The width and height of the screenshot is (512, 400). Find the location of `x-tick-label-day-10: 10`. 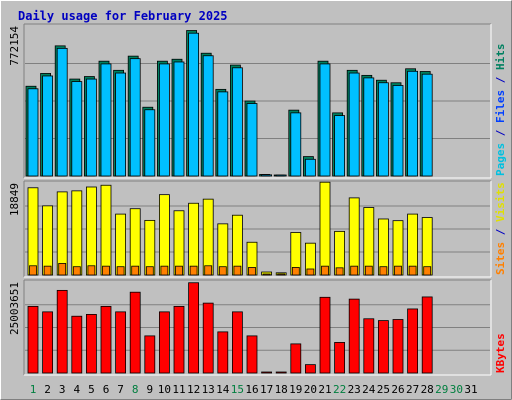

x-tick-label-day-10: 10 is located at coordinates (164, 389).